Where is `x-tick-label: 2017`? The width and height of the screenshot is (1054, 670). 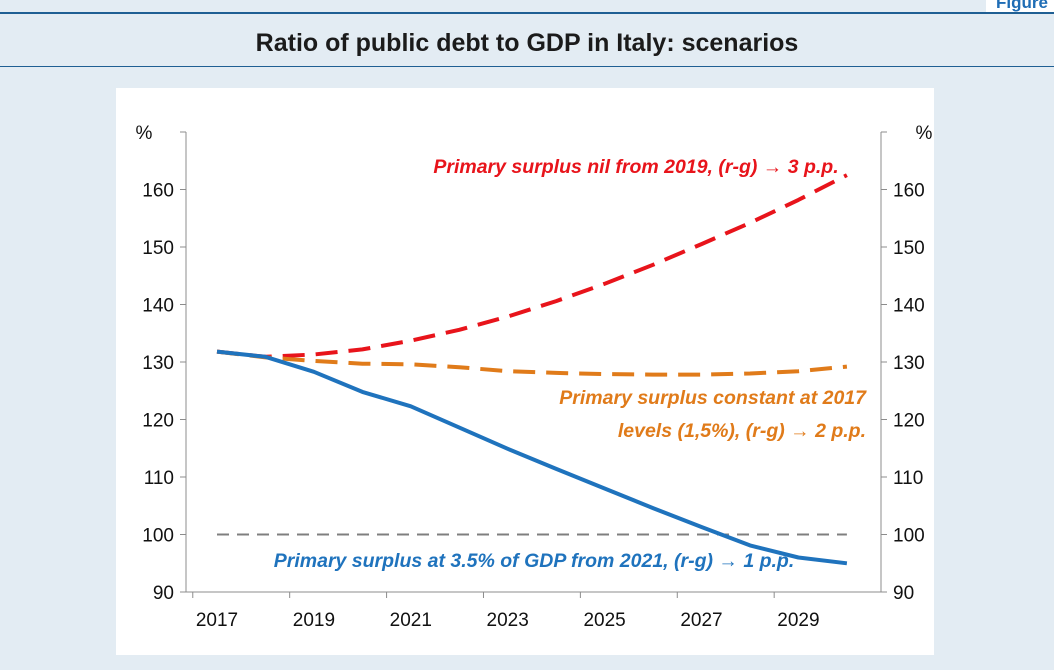 x-tick-label: 2017 is located at coordinates (217, 620).